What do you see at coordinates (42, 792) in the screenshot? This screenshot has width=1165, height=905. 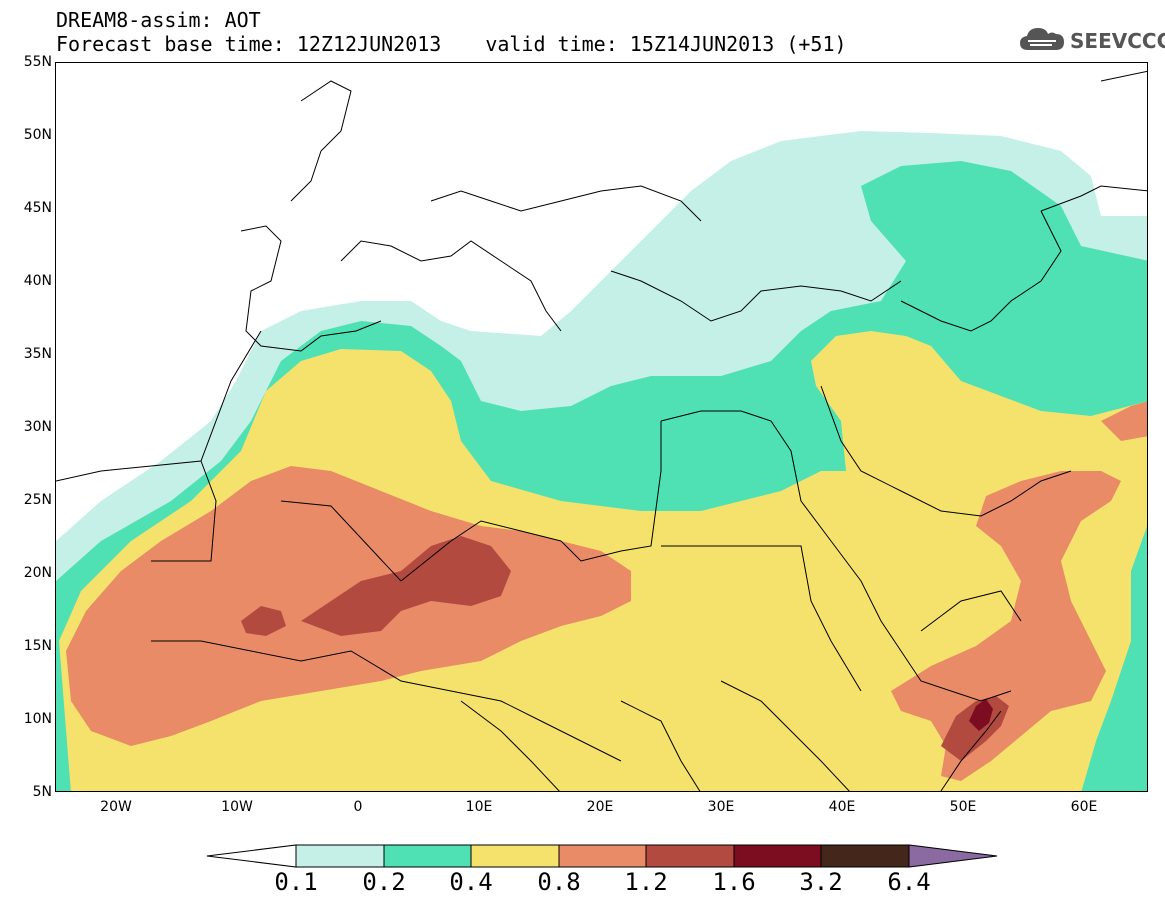 I see `lat-label: 5N` at bounding box center [42, 792].